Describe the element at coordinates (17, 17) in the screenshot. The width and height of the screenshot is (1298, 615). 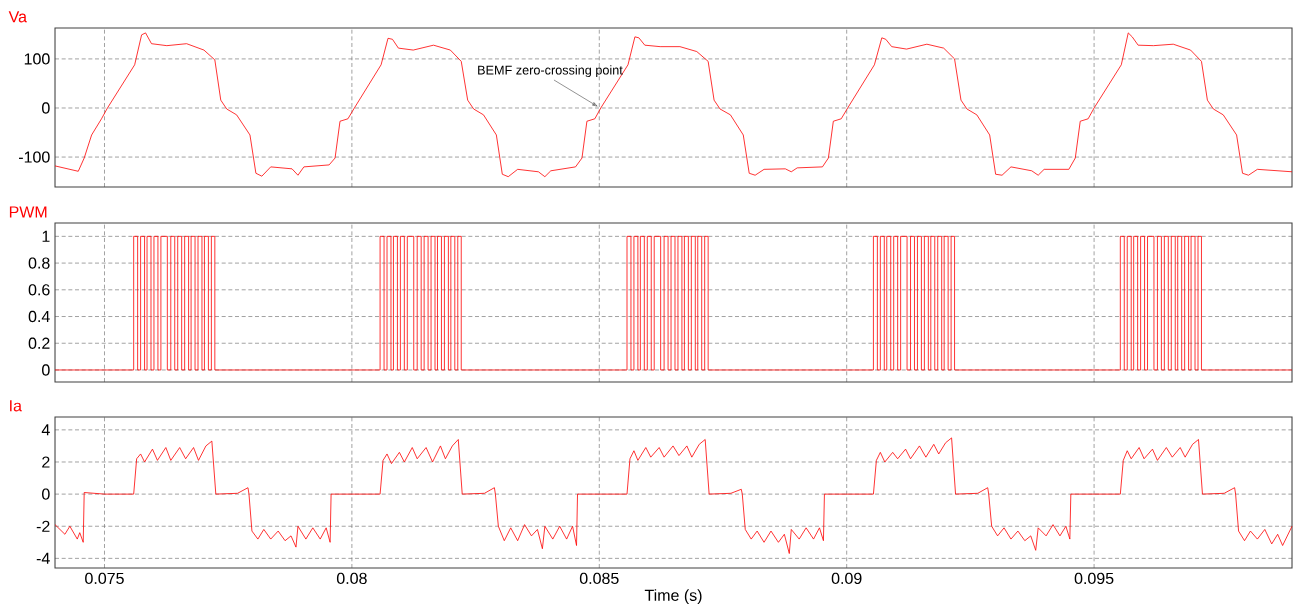
I see `text: Va` at that location.